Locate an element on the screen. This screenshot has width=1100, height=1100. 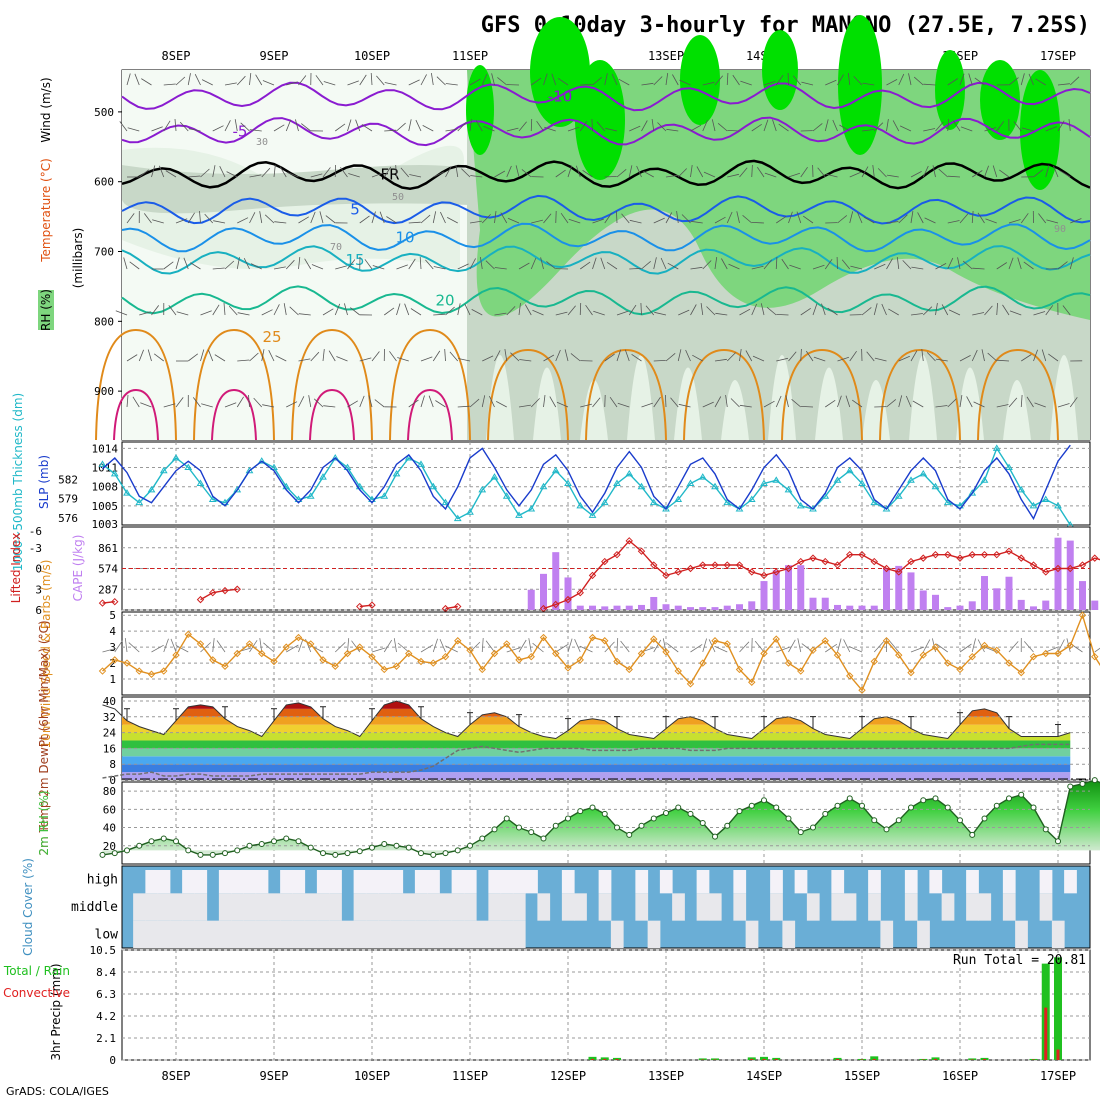
slp-tick-label: 1014 is located at coordinates (105, 448).